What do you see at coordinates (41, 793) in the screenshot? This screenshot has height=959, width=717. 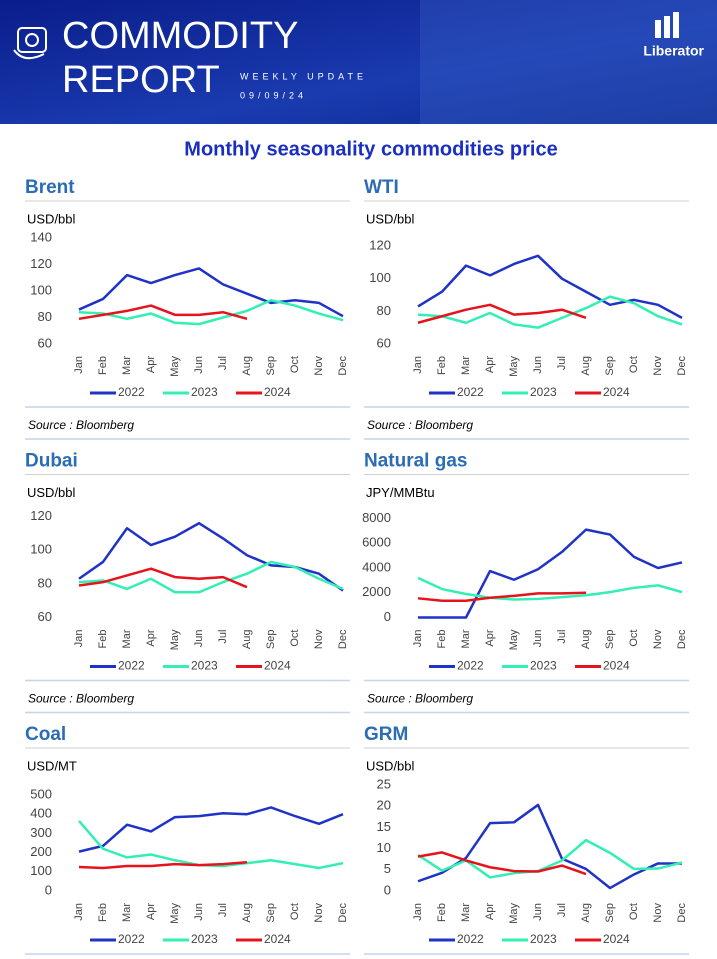 I see `y-tick-label: 500` at bounding box center [41, 793].